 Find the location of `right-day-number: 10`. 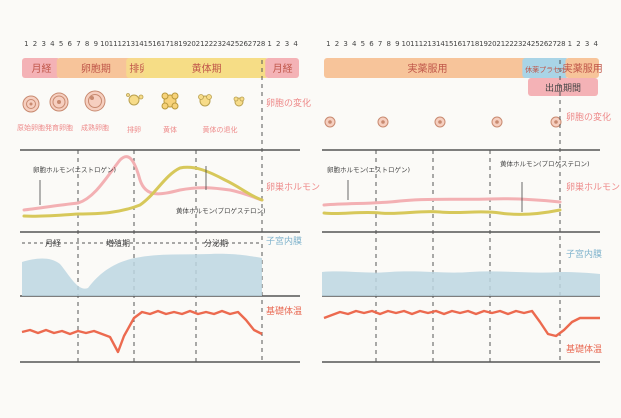

right-day-number: 10 is located at coordinates (405, 44).